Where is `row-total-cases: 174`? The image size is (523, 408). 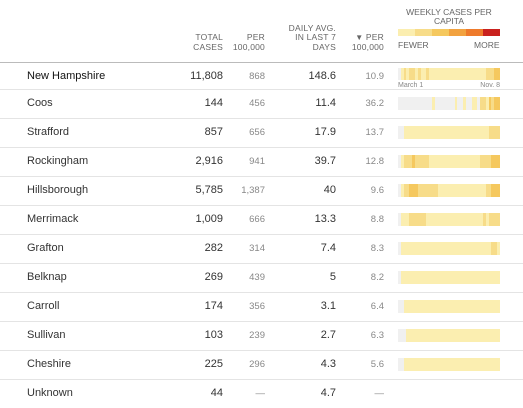 row-total-cases: 174 is located at coordinates (213, 306).